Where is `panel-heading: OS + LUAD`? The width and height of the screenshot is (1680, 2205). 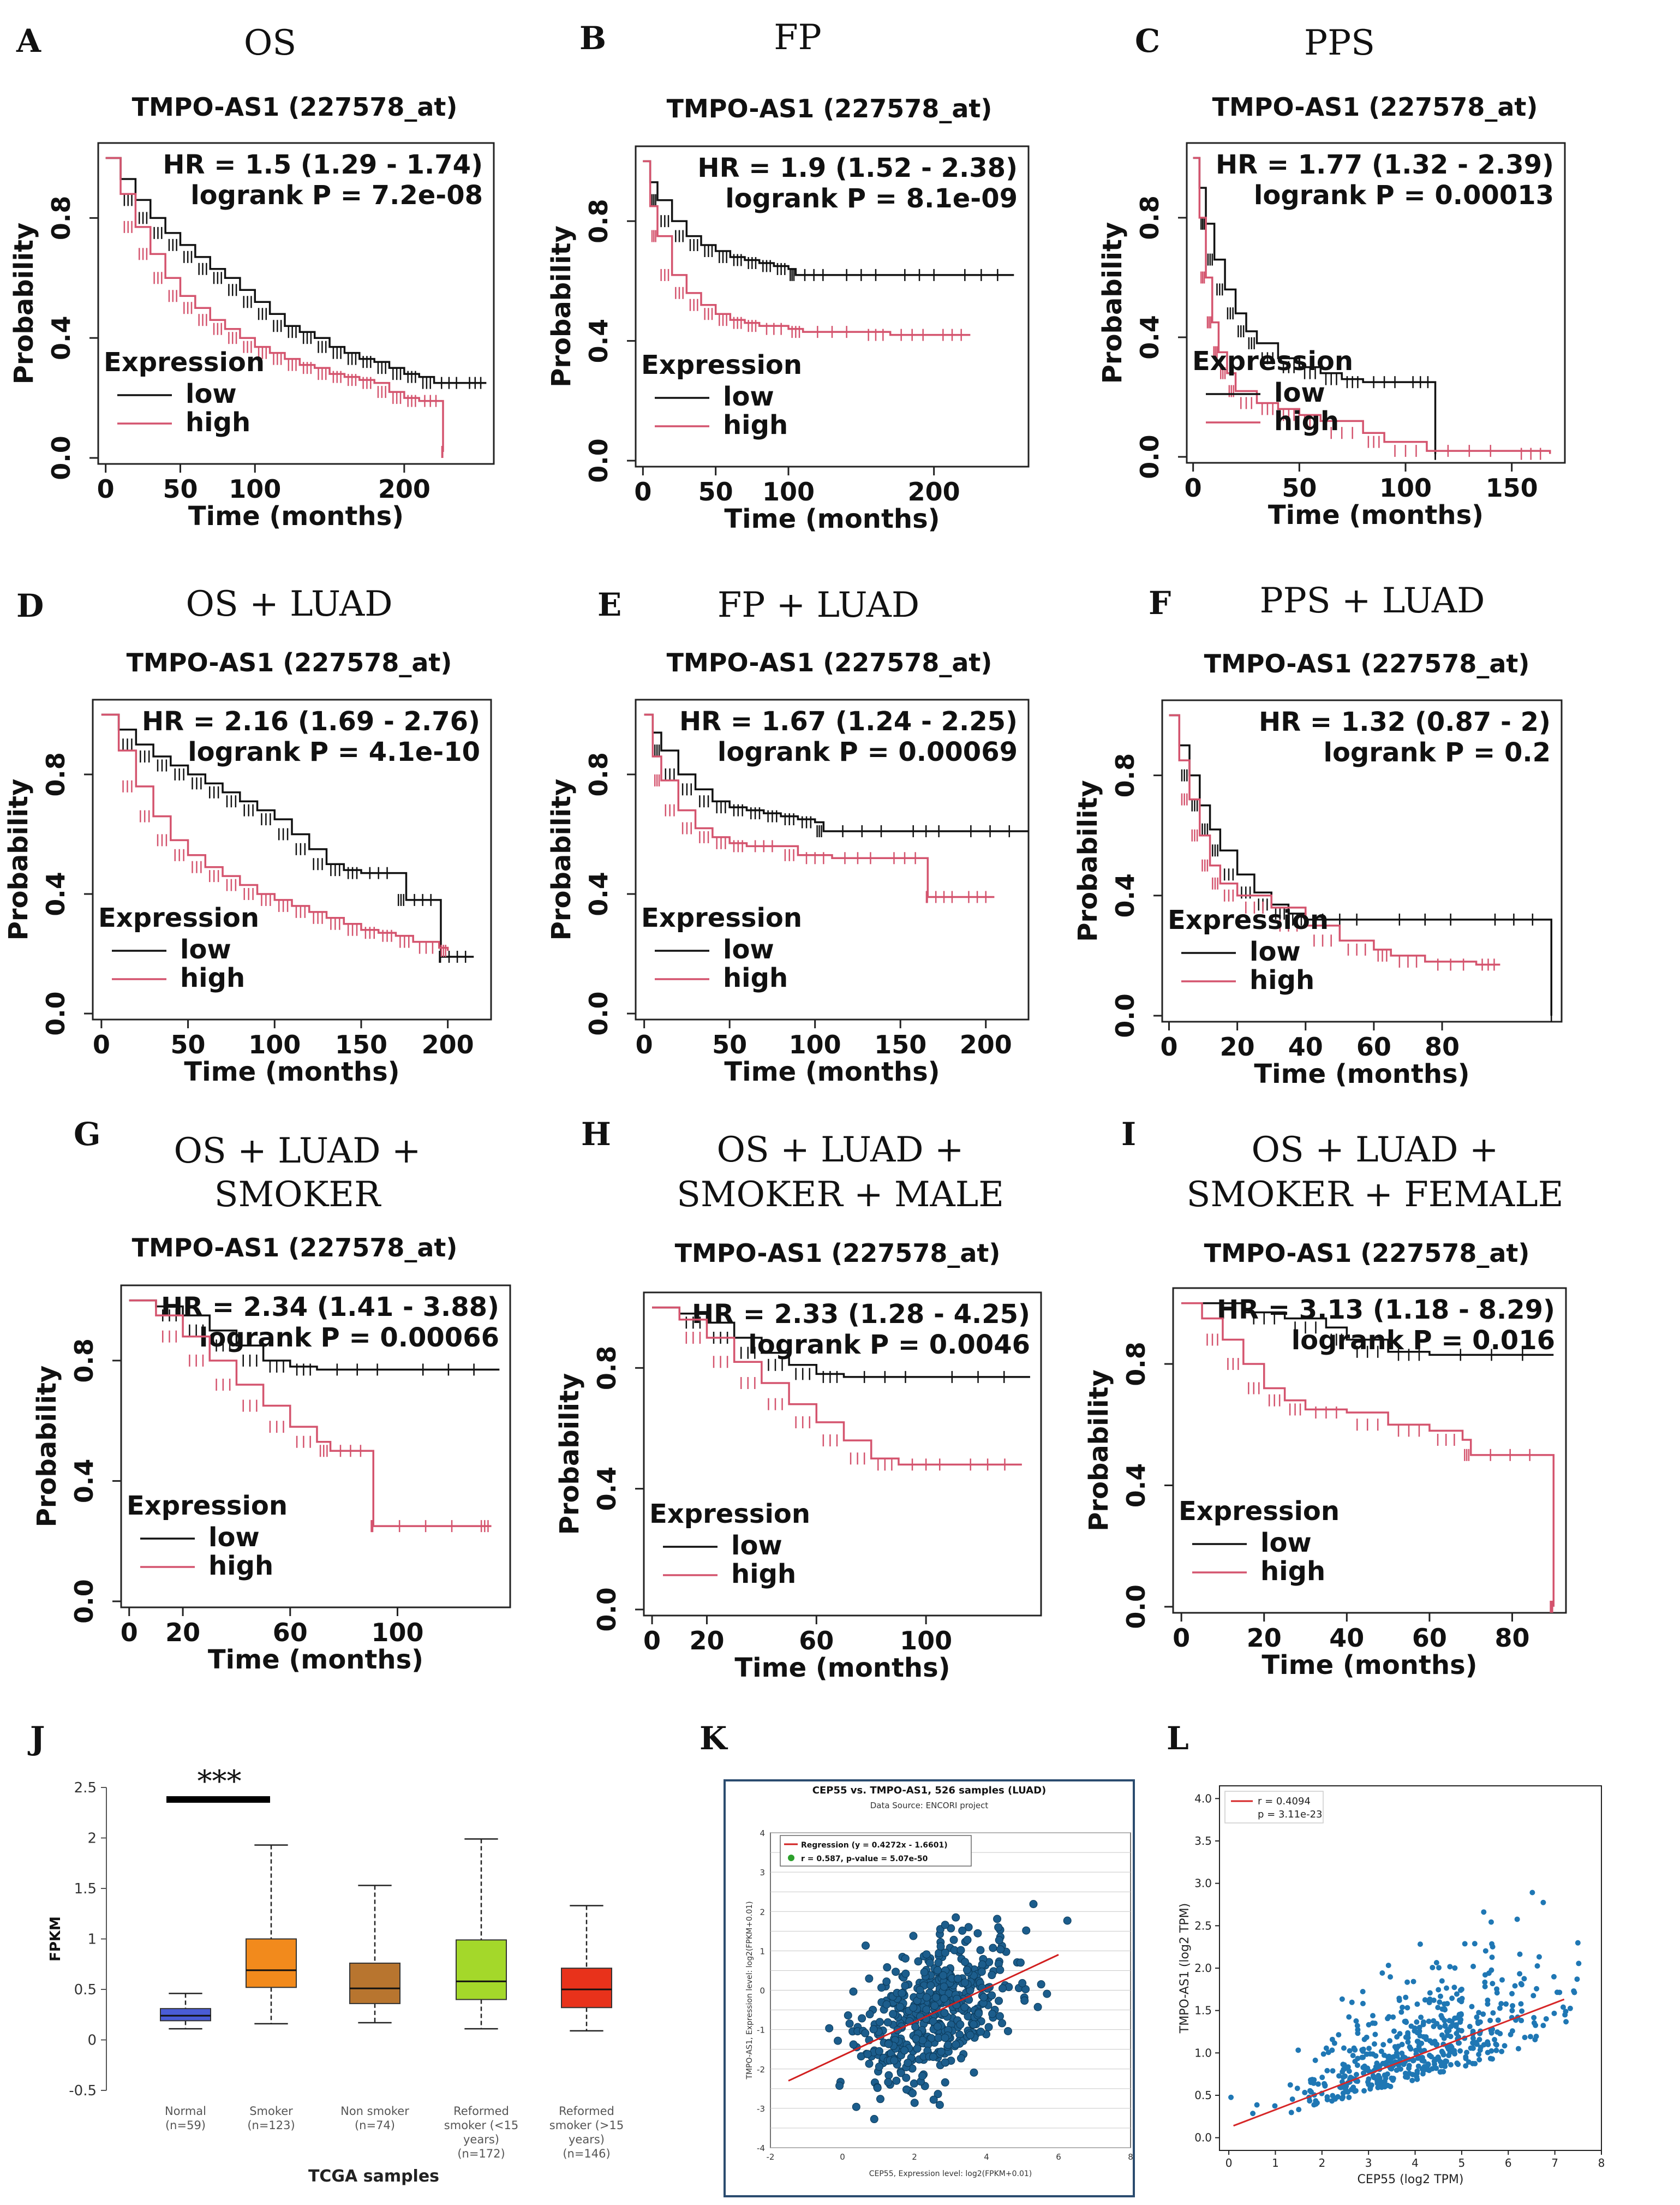
panel-heading: OS + LUAD is located at coordinates (289, 604).